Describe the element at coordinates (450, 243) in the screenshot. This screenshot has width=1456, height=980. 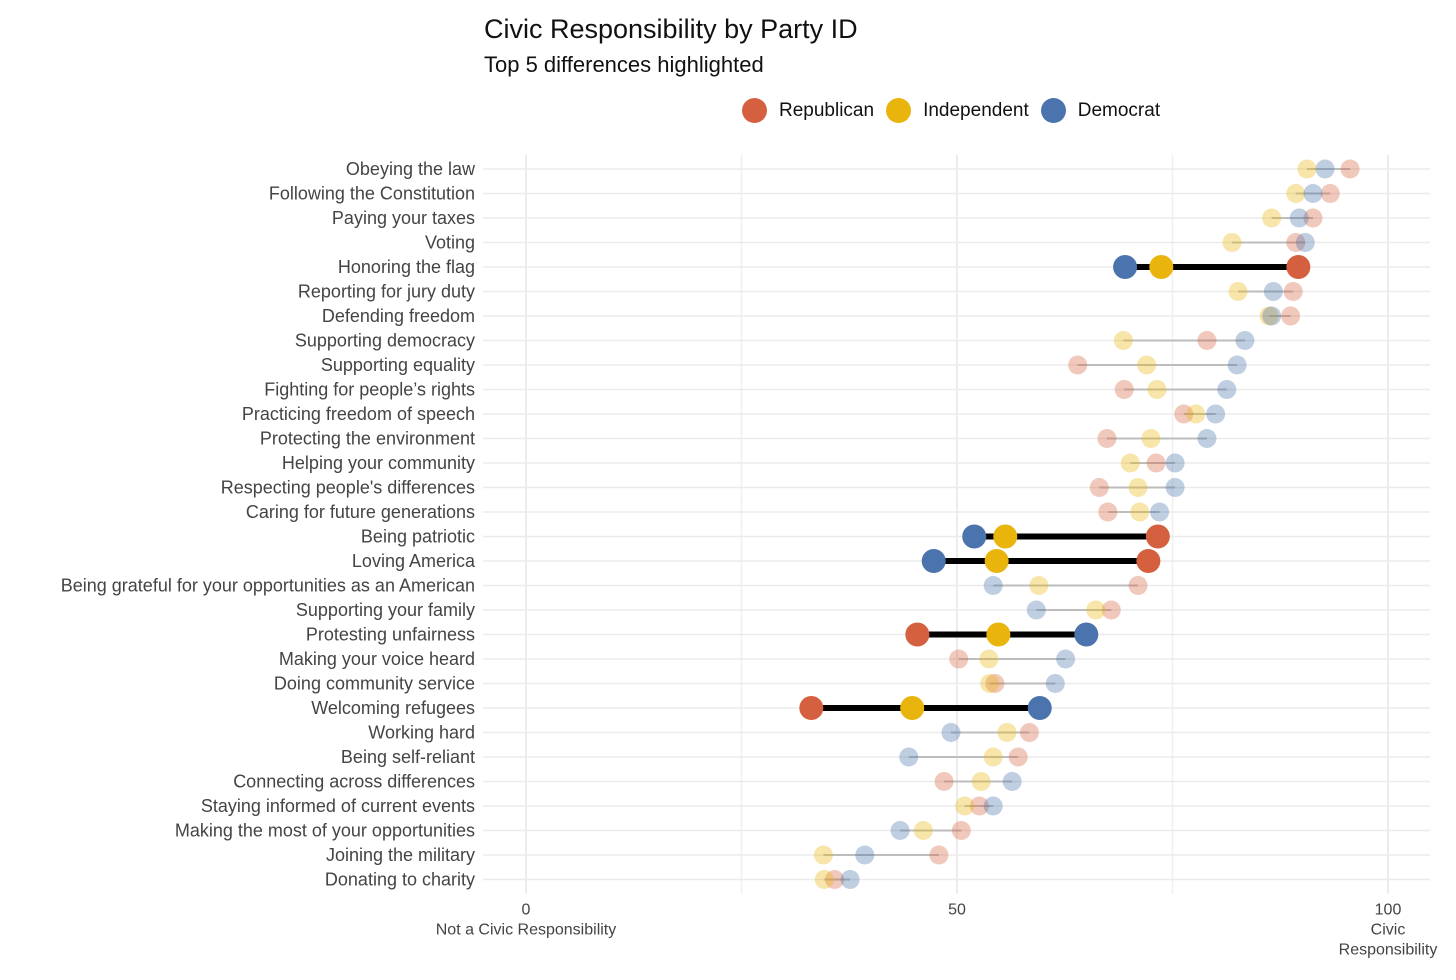
I see `category-label: Voting` at that location.